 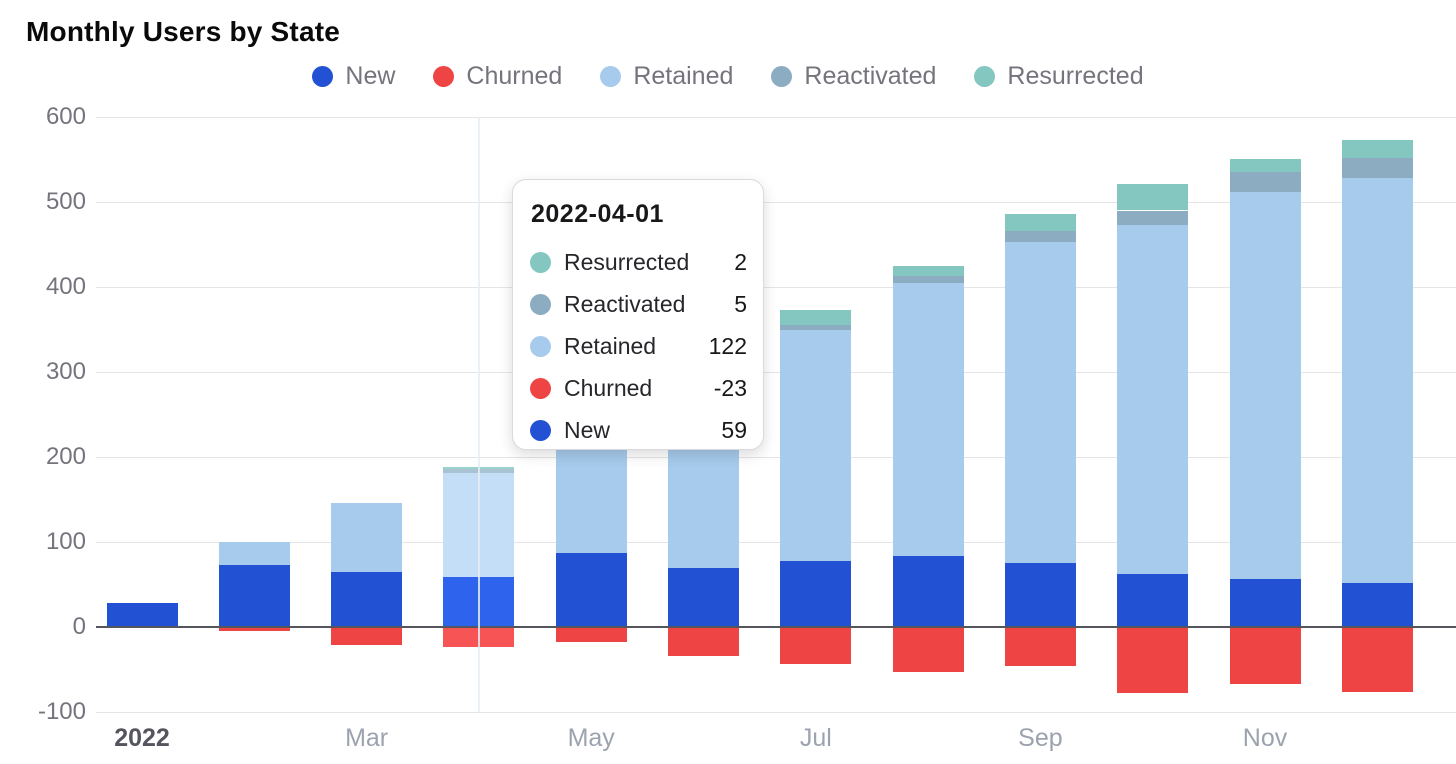 I want to click on legend-item-churned: Churned, so click(x=497, y=76).